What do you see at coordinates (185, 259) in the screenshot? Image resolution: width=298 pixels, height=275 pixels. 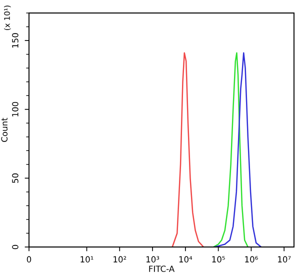 I see `x-tick-label: 10⁴` at bounding box center [185, 259].